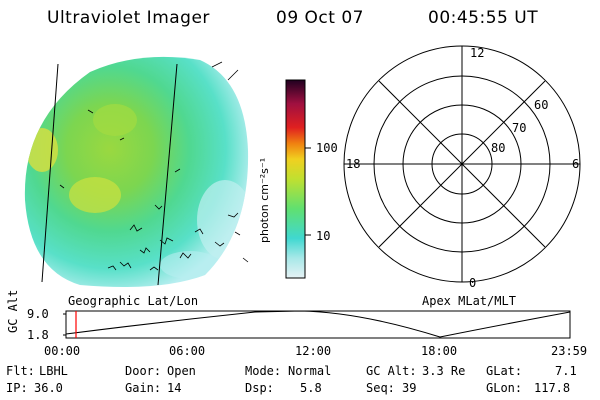 This screenshot has width=600, height=400. Describe the element at coordinates (20, 371) in the screenshot. I see `filter-label: Flt:` at that location.